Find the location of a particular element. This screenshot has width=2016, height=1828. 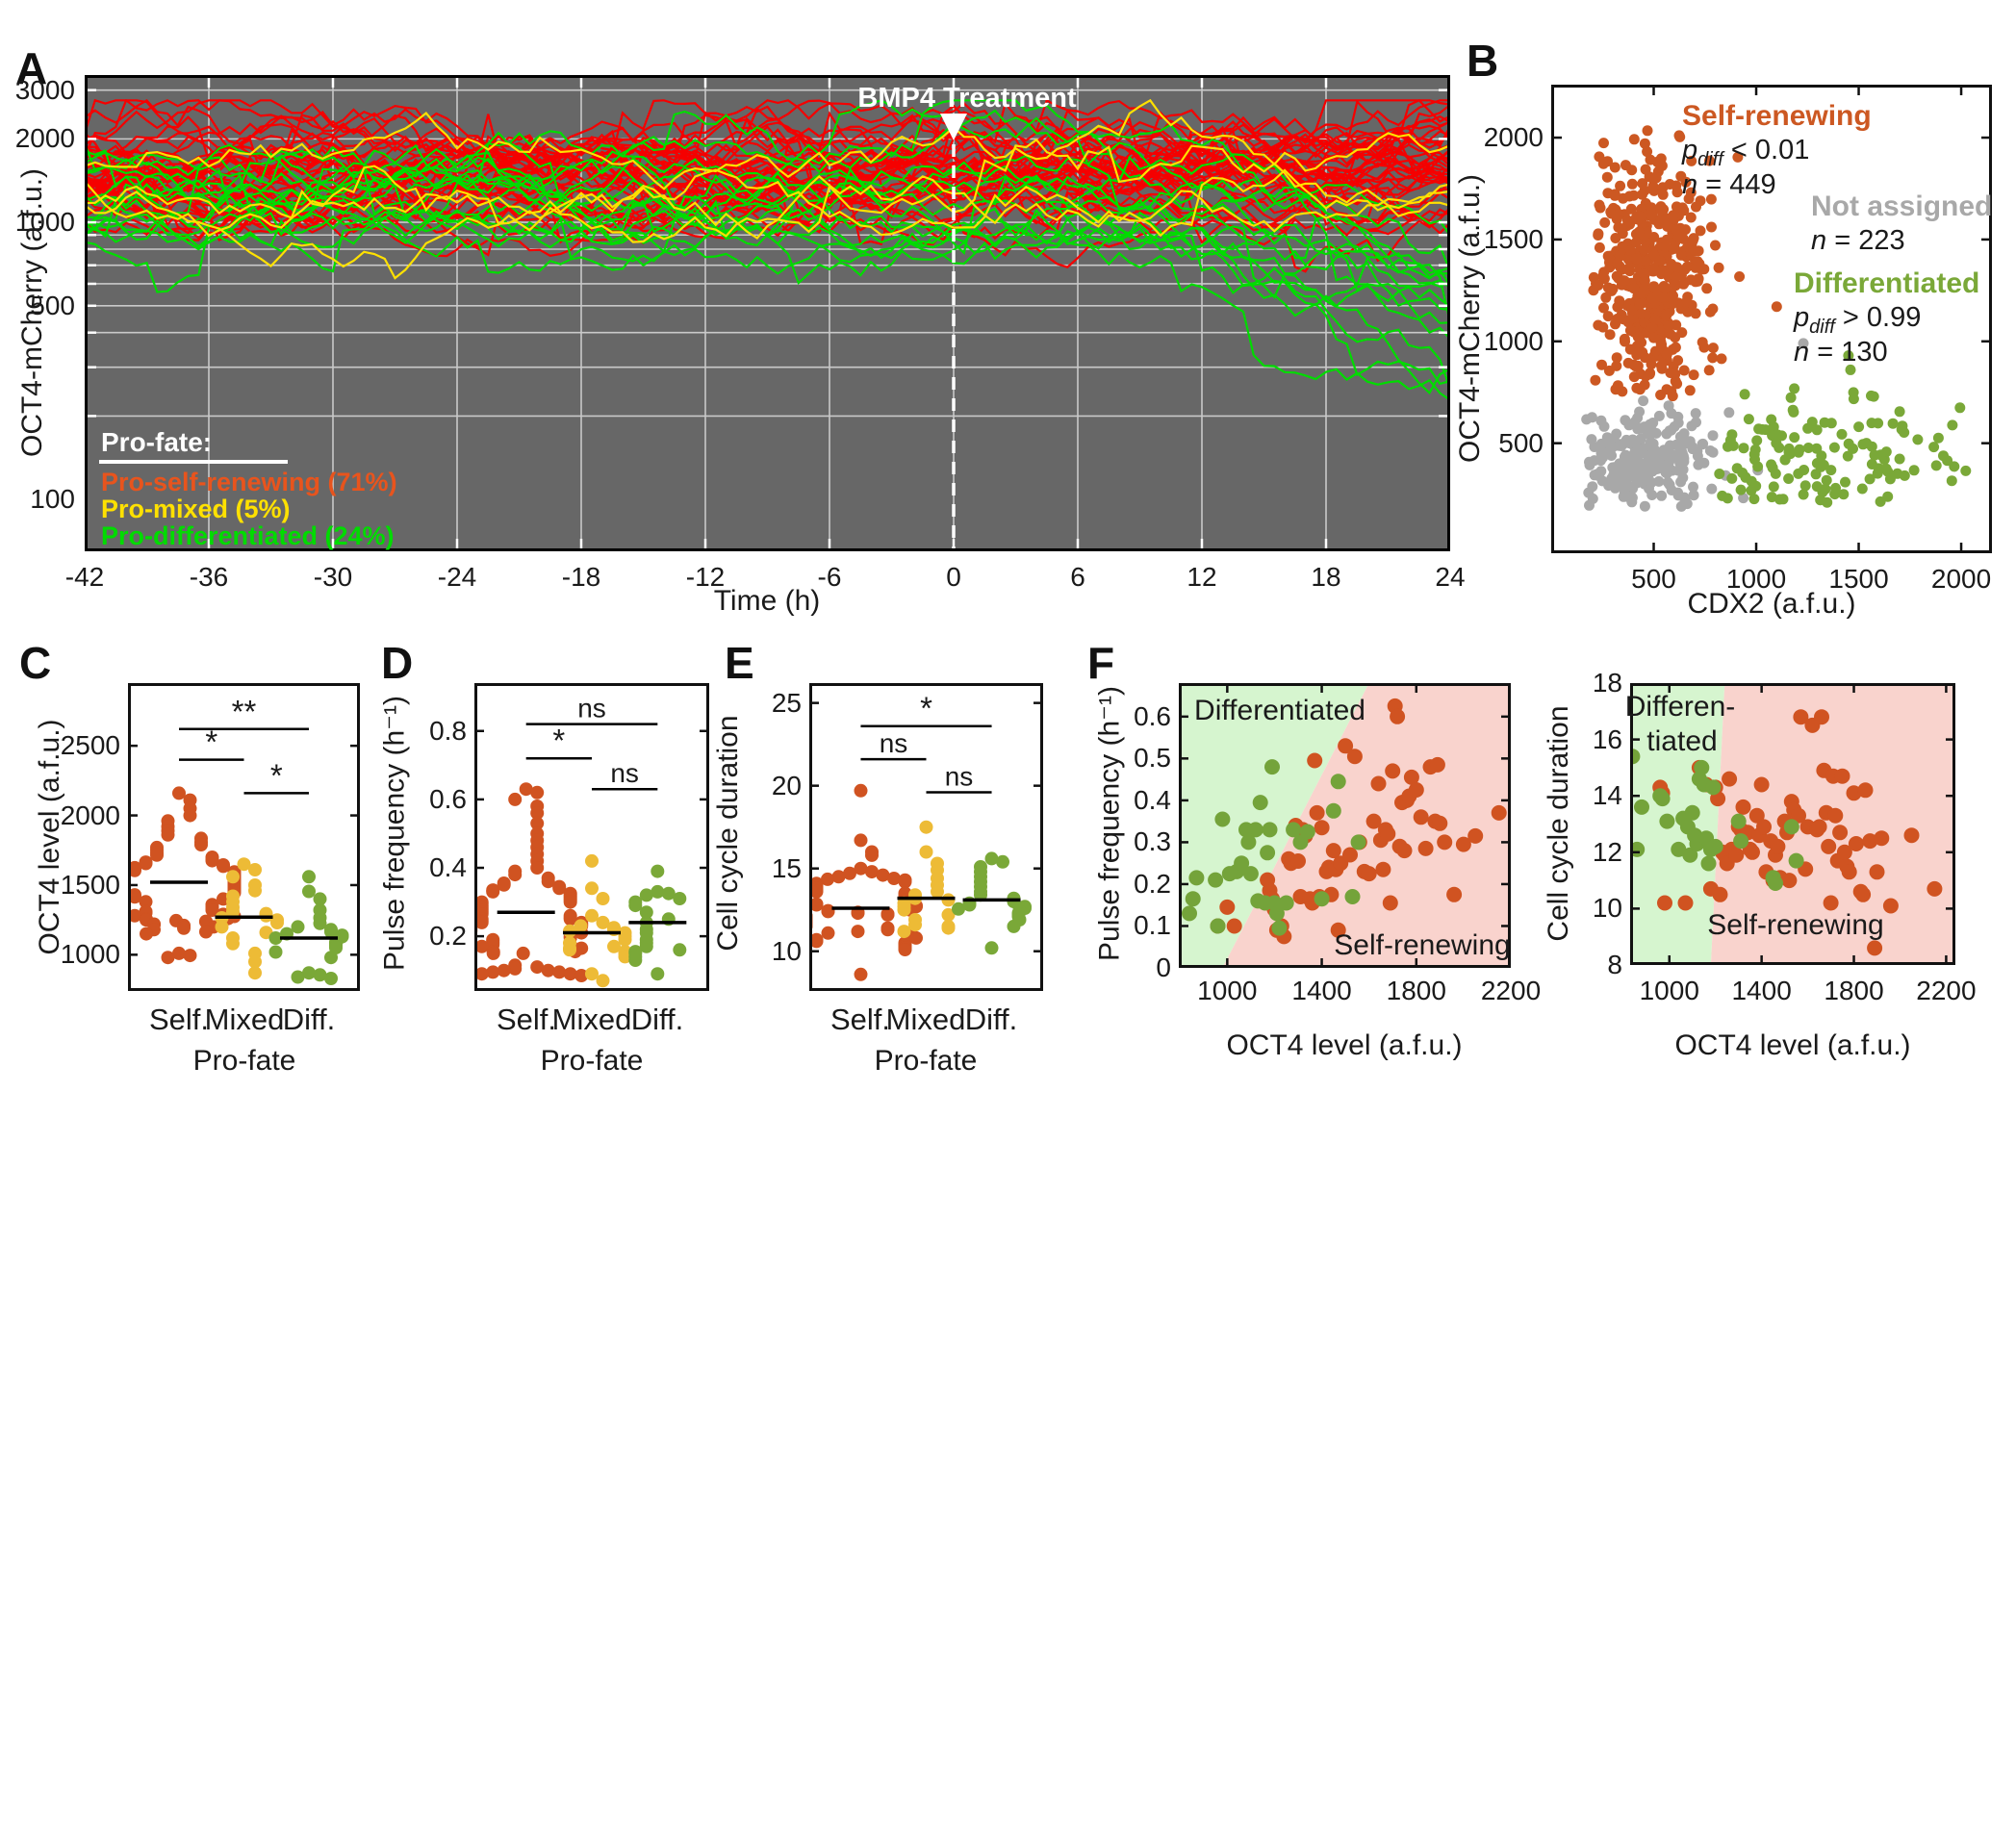

panel-f1-xlabel: OCT4 level (a.f.u.) is located at coordinates (1344, 1045).